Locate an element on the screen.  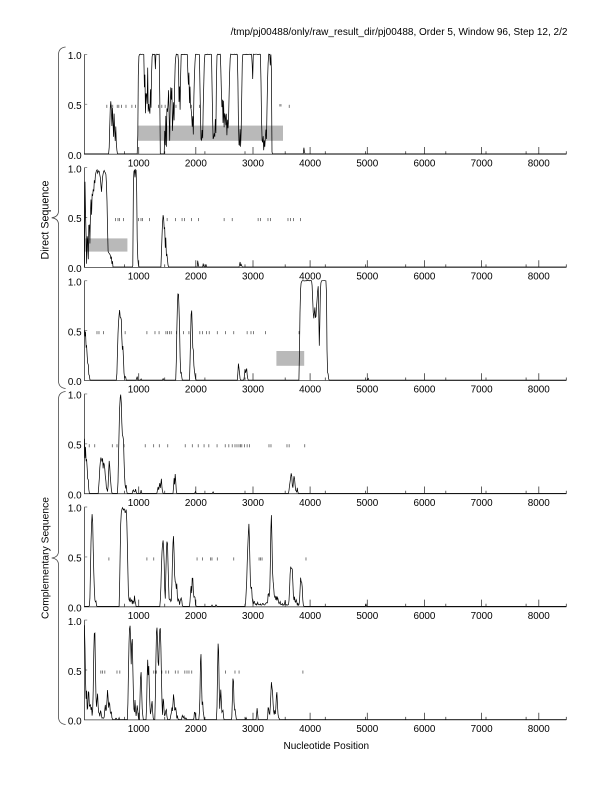
svg-text: Complementary Sequence is located at coordinates (45, 558).